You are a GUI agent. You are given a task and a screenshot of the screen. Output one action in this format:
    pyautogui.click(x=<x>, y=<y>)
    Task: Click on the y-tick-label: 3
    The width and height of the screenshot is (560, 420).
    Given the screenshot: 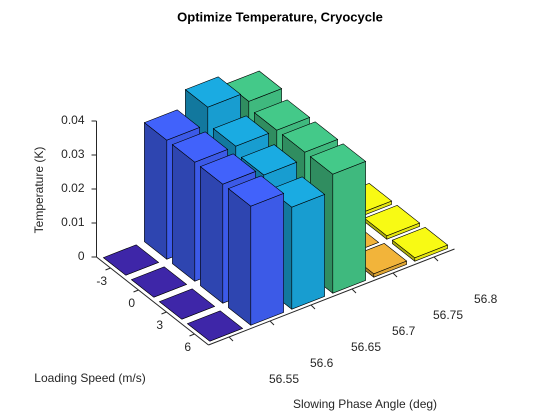 What is the action you would take?
    pyautogui.click(x=159, y=325)
    